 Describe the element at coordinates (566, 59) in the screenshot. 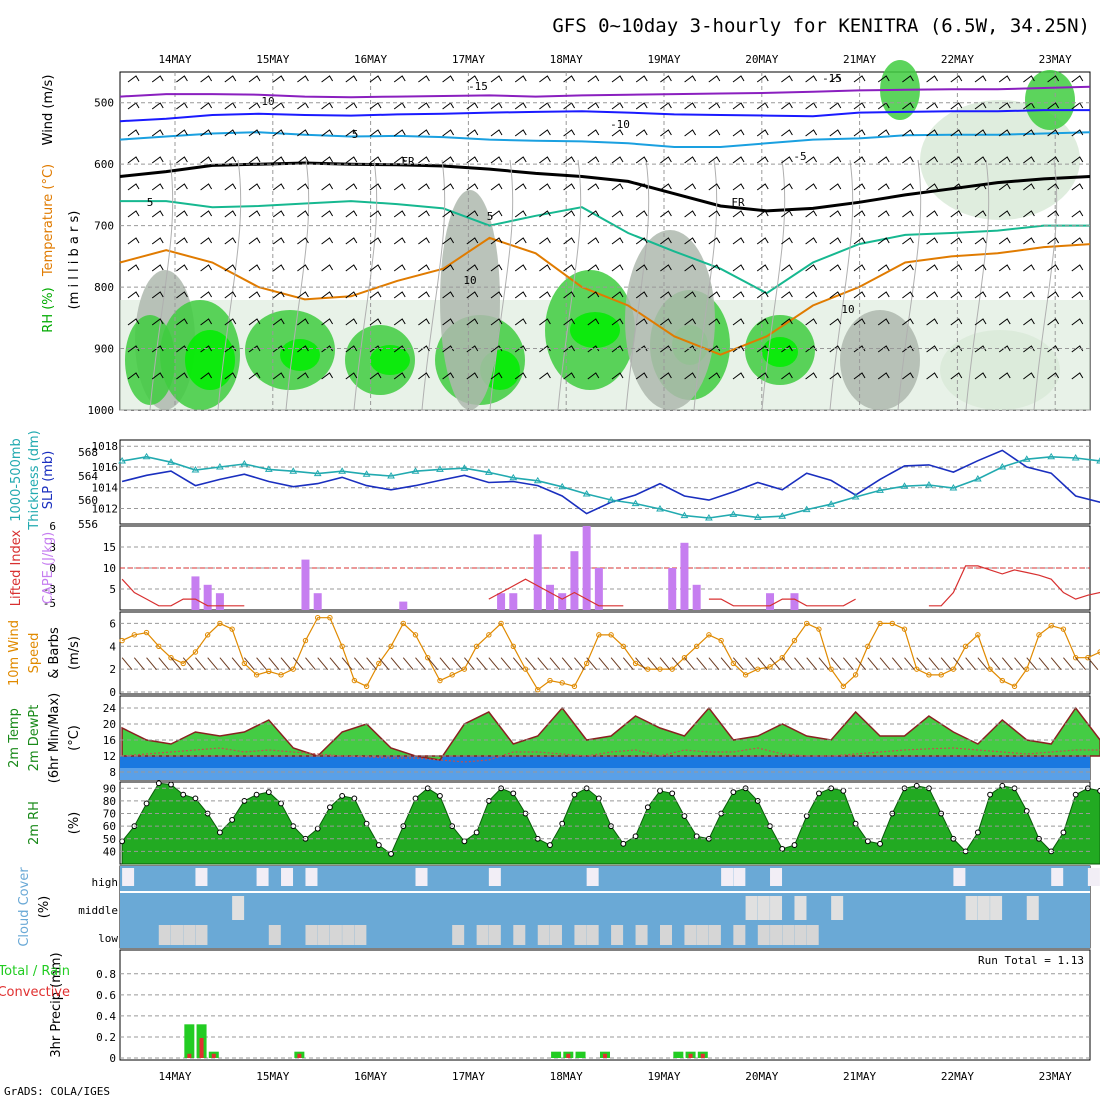

I see `x-tick-top: 18MAY` at that location.